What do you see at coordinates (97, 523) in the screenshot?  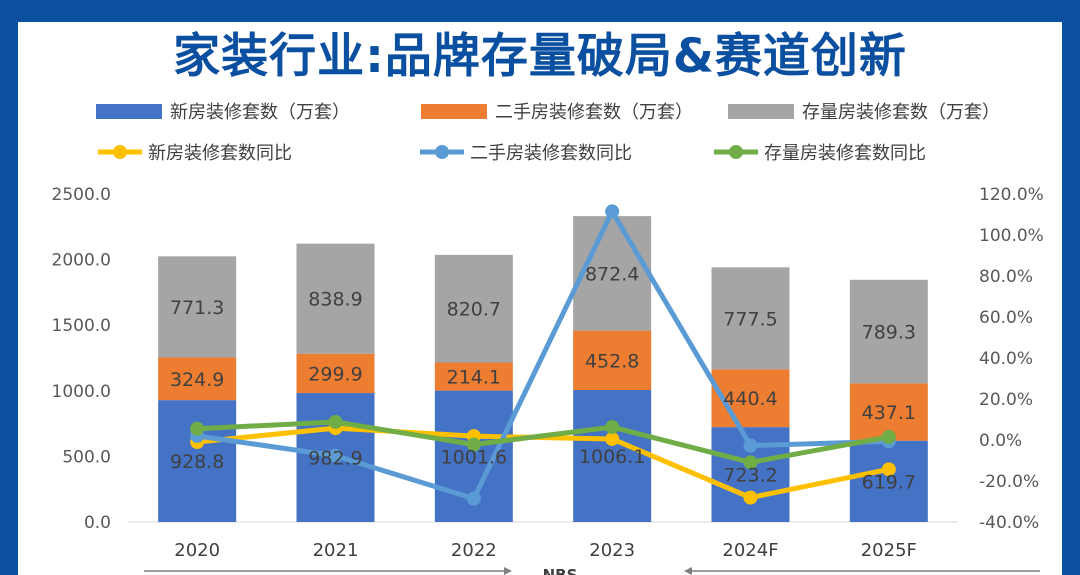 I see `y-tick-label: 0.0` at bounding box center [97, 523].